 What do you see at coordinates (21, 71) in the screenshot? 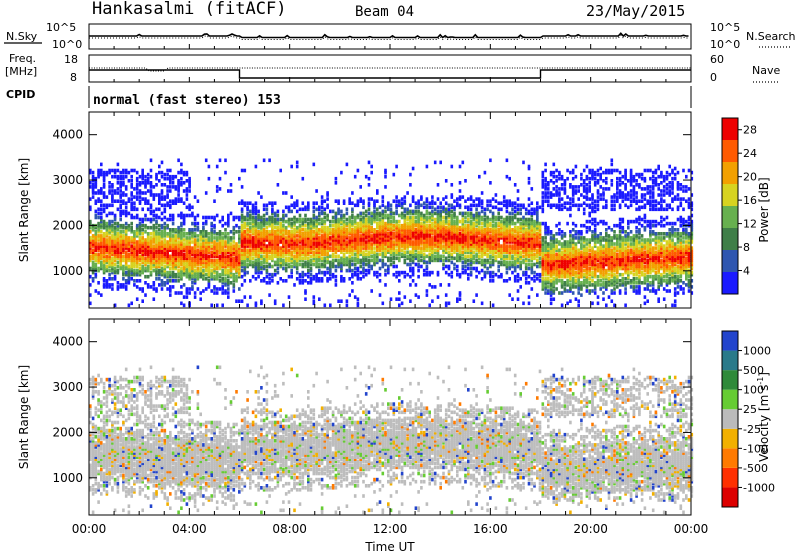
I see `freq-unit-label: [MHz]` at bounding box center [21, 71].